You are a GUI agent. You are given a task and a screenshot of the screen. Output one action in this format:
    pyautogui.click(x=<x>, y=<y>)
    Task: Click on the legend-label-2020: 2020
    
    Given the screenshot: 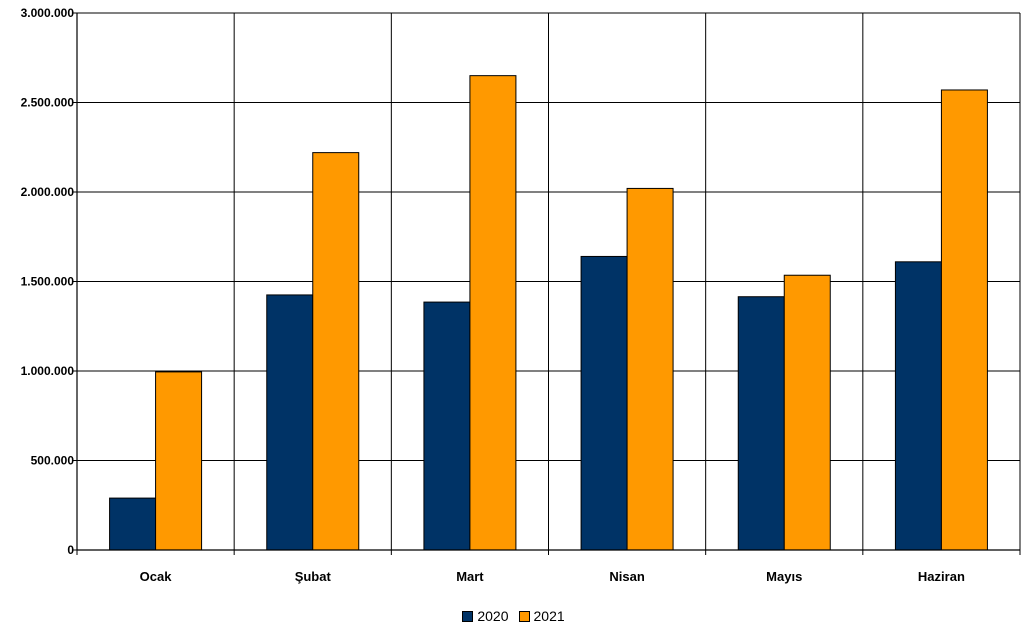 What is the action you would take?
    pyautogui.click(x=493, y=616)
    